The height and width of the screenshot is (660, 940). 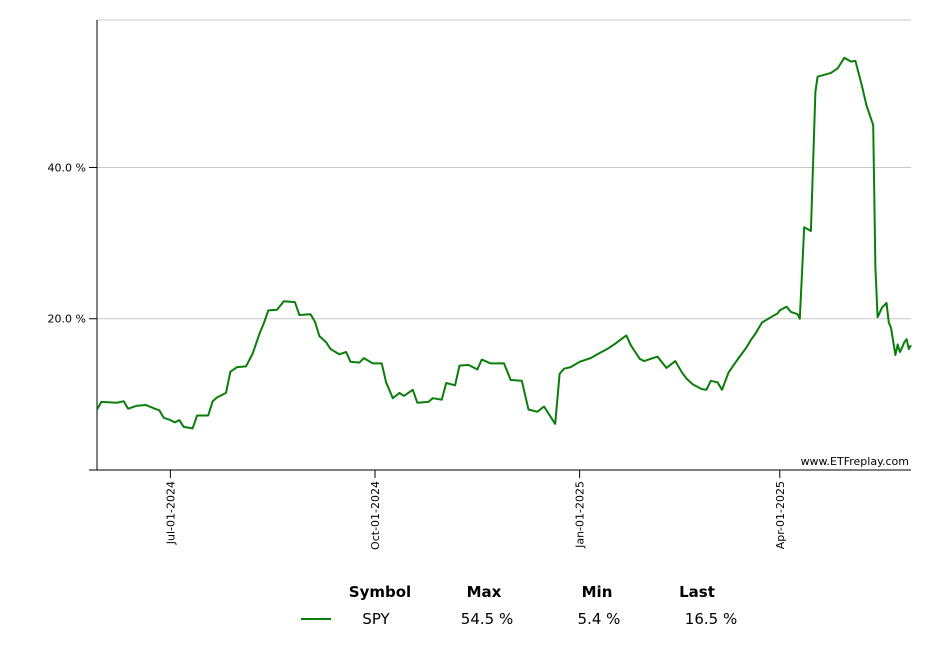 What do you see at coordinates (375, 515) in the screenshot?
I see `x-tick-label: Oct-01-2024` at bounding box center [375, 515].